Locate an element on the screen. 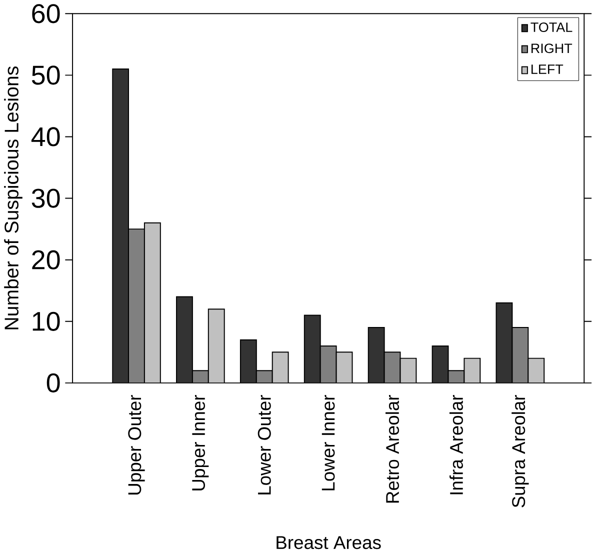  y-tick-label: 60 is located at coordinates (46, 14).